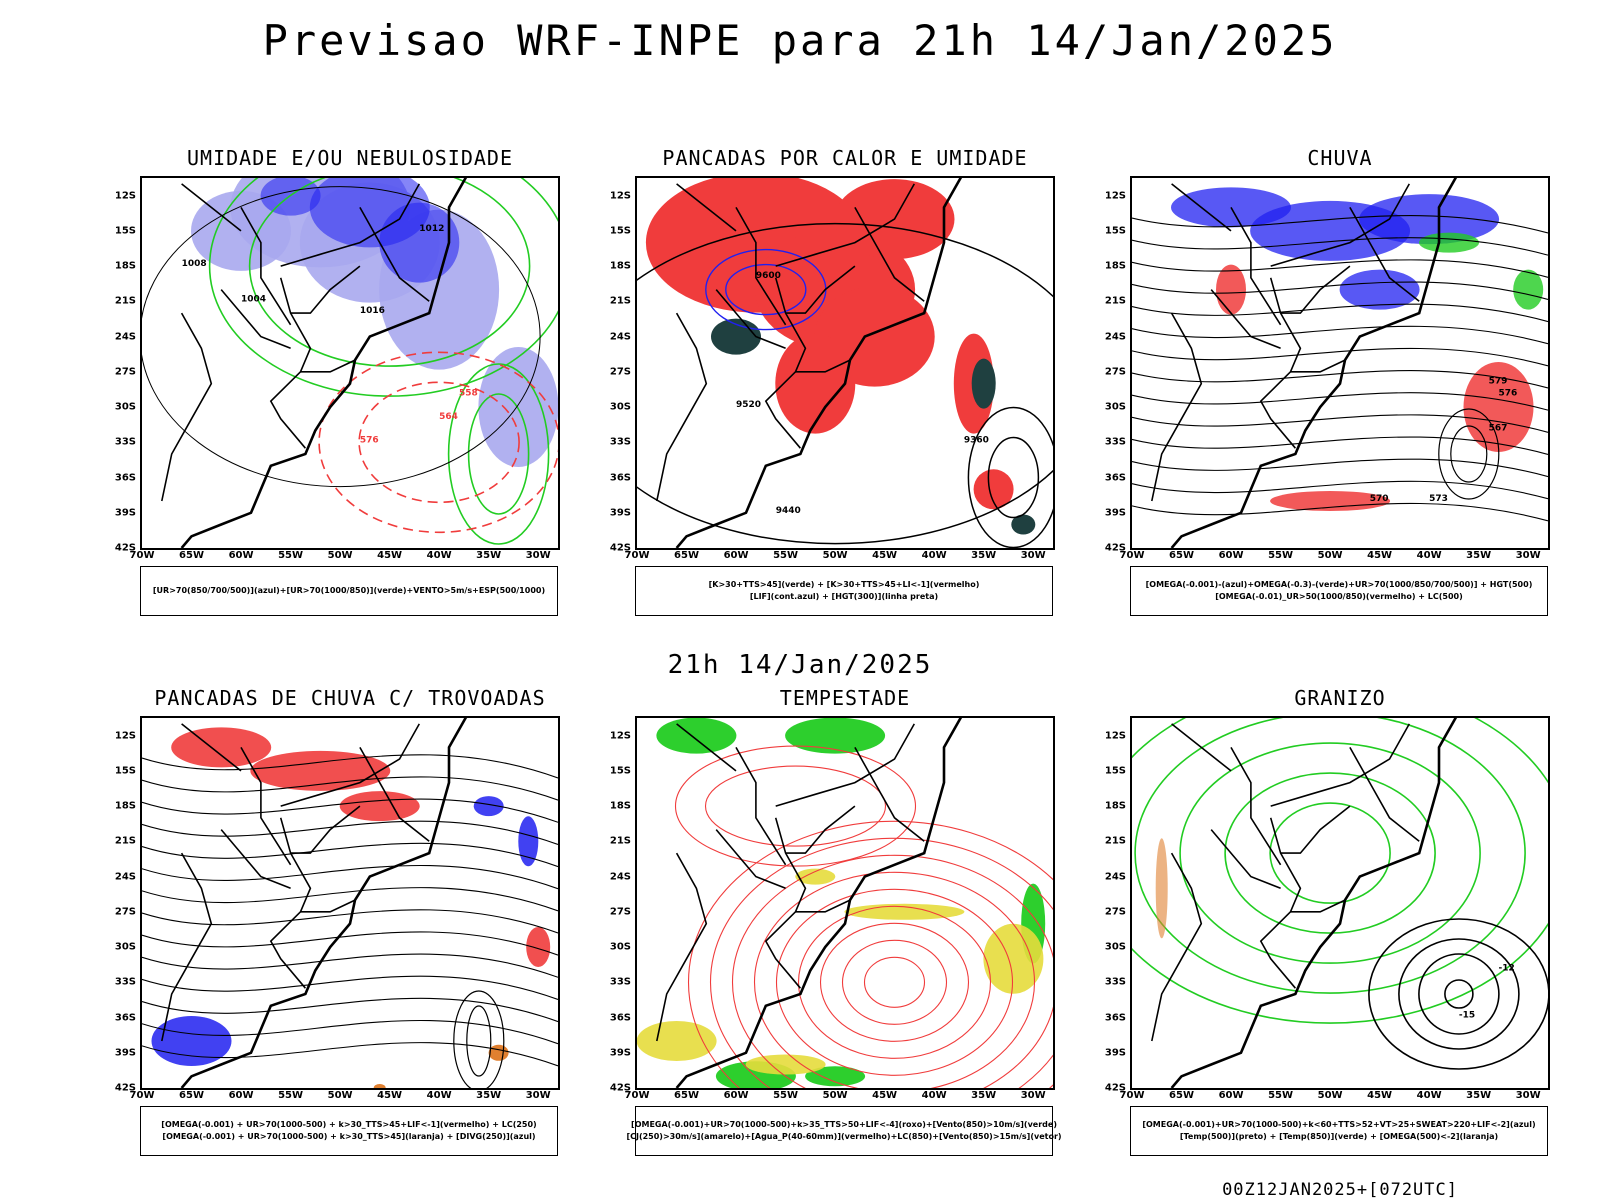  What do you see at coordinates (800, 665) in the screenshot?
I see `mid-title: 21h 14/Jan/2025` at bounding box center [800, 665].